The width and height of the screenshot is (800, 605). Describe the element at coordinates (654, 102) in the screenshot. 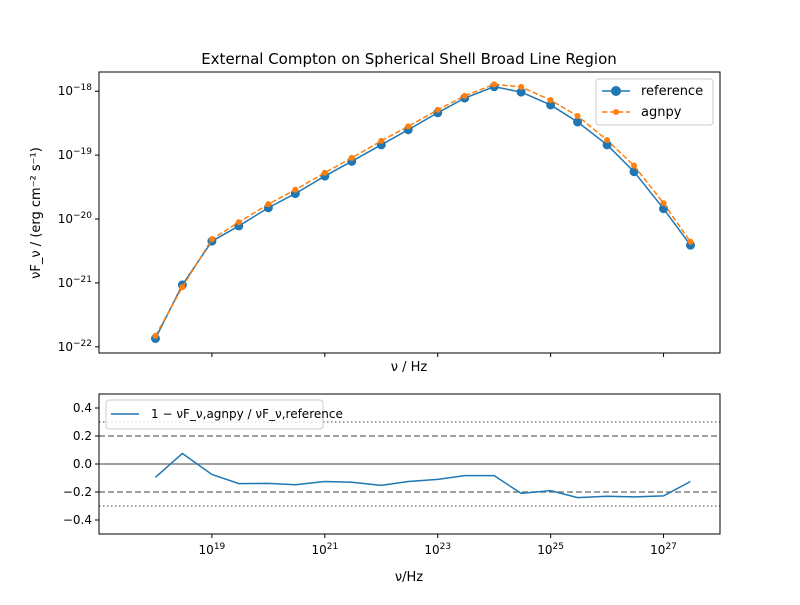

I see `top-legend: reference agnpy` at that location.